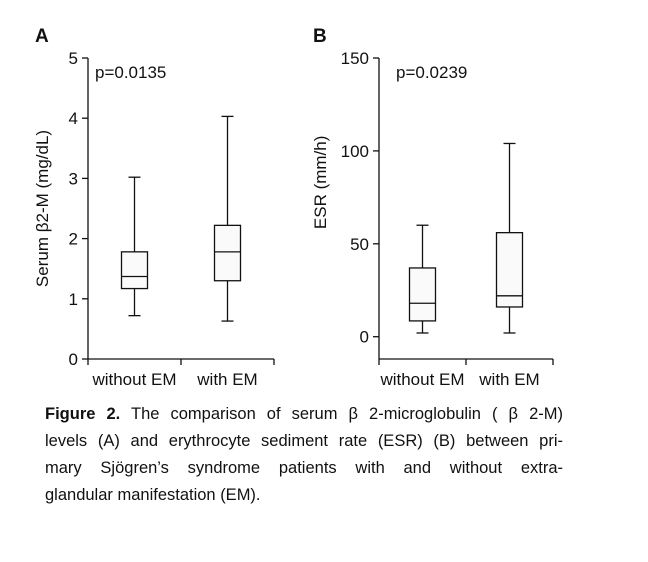 This screenshot has height=562, width=648. Describe the element at coordinates (320, 183) in the screenshot. I see `panel-b-y-axis-label: ESR (mm/h)` at that location.